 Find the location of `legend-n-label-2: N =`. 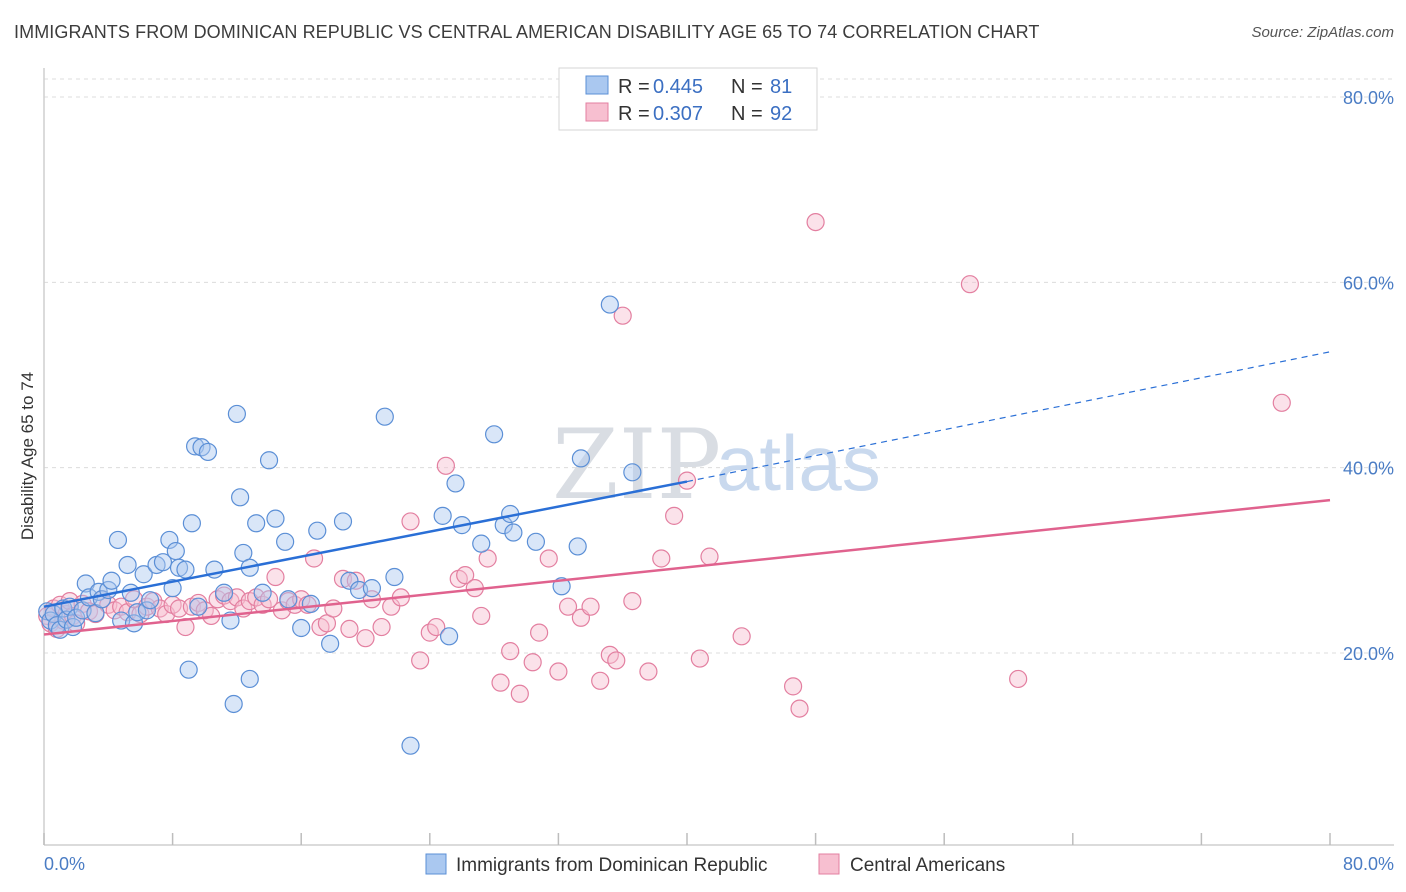

legend-n-label-2: N = is located at coordinates (747, 114).